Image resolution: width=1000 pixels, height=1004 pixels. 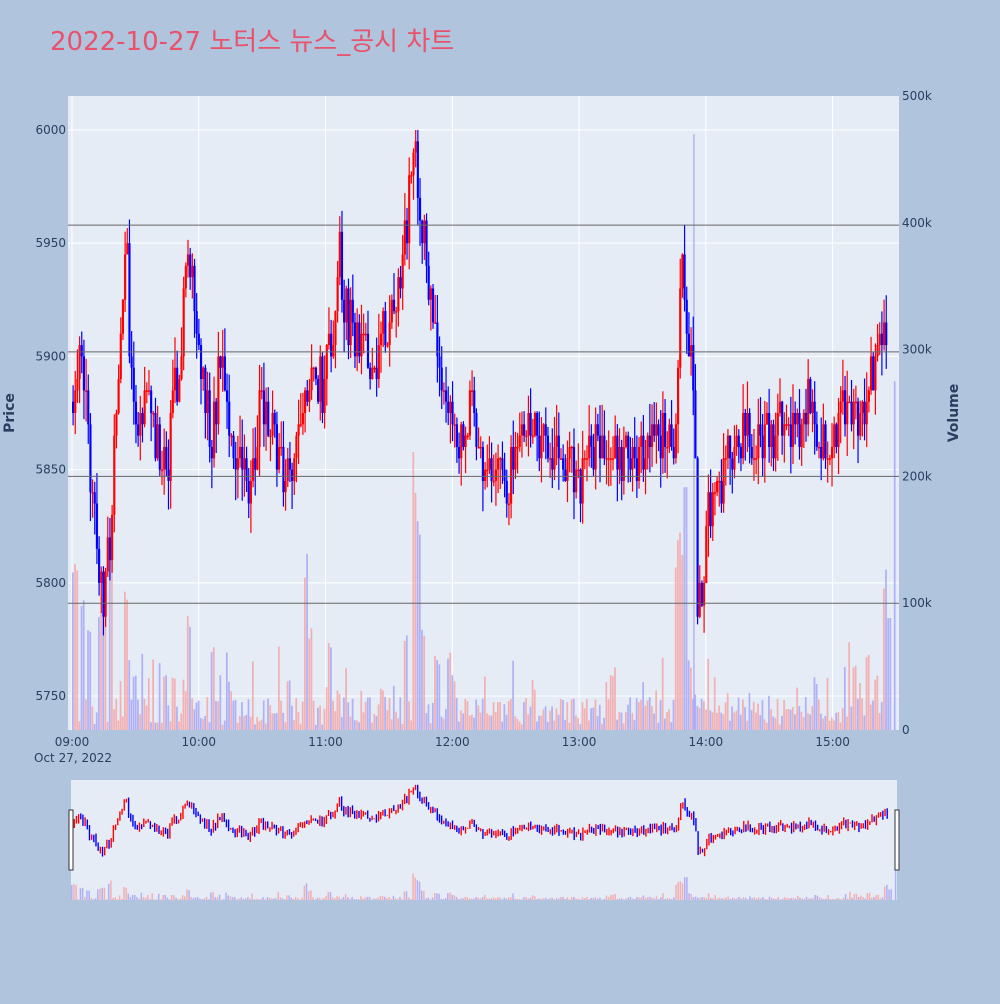 What do you see at coordinates (10, 413) in the screenshot?
I see `y-axis-title-price: Price` at bounding box center [10, 413].